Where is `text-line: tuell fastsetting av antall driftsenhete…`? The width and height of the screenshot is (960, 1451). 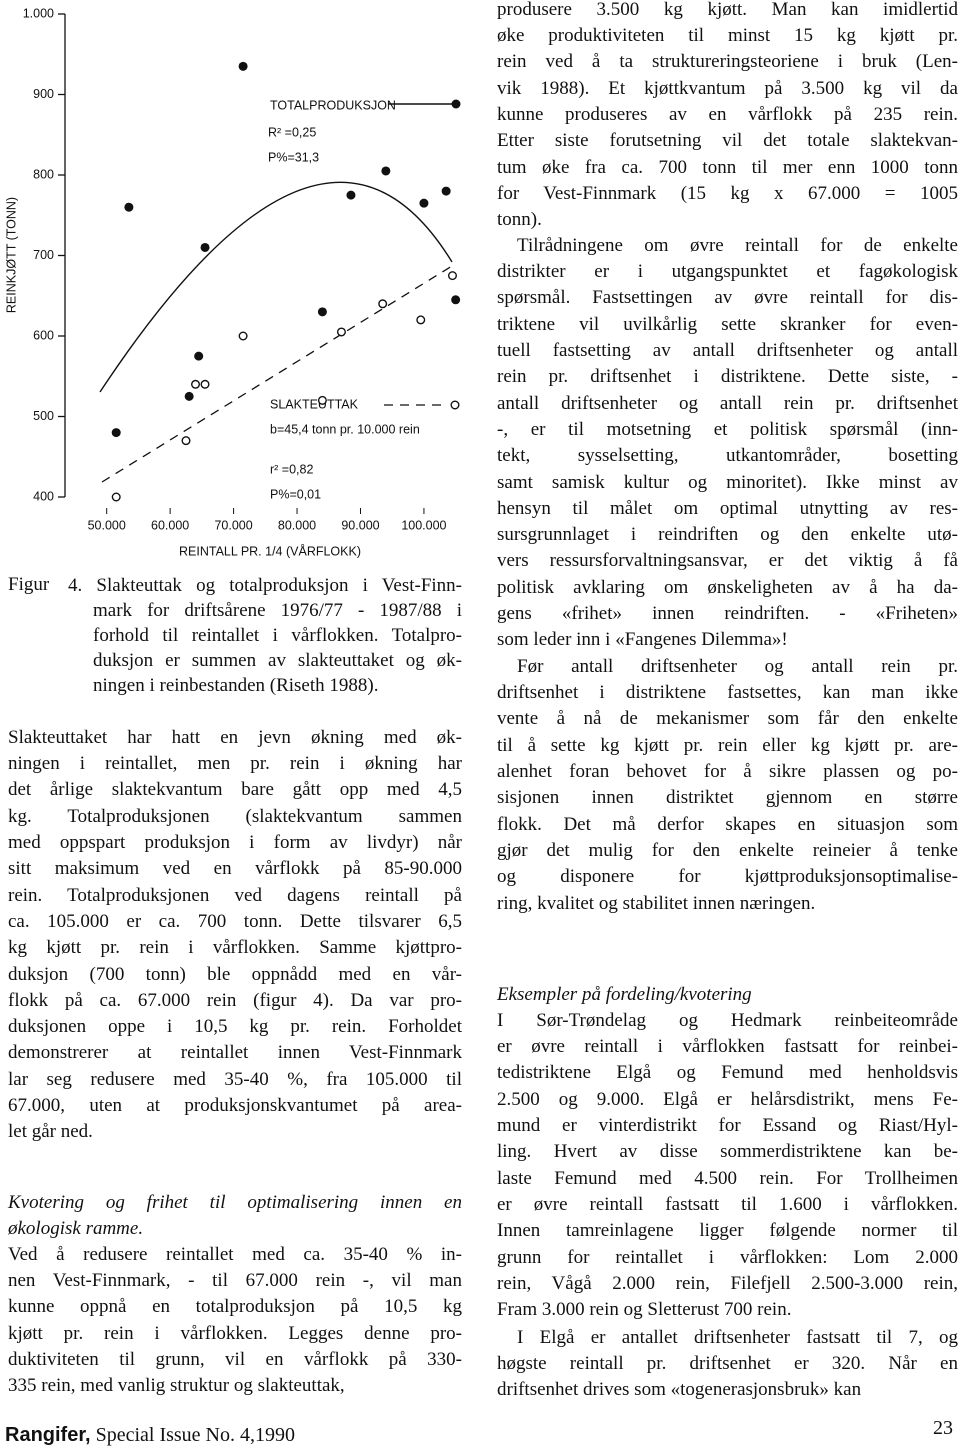
text-line: tuell fastsetting av antall driftsenhete… is located at coordinates (727, 351).